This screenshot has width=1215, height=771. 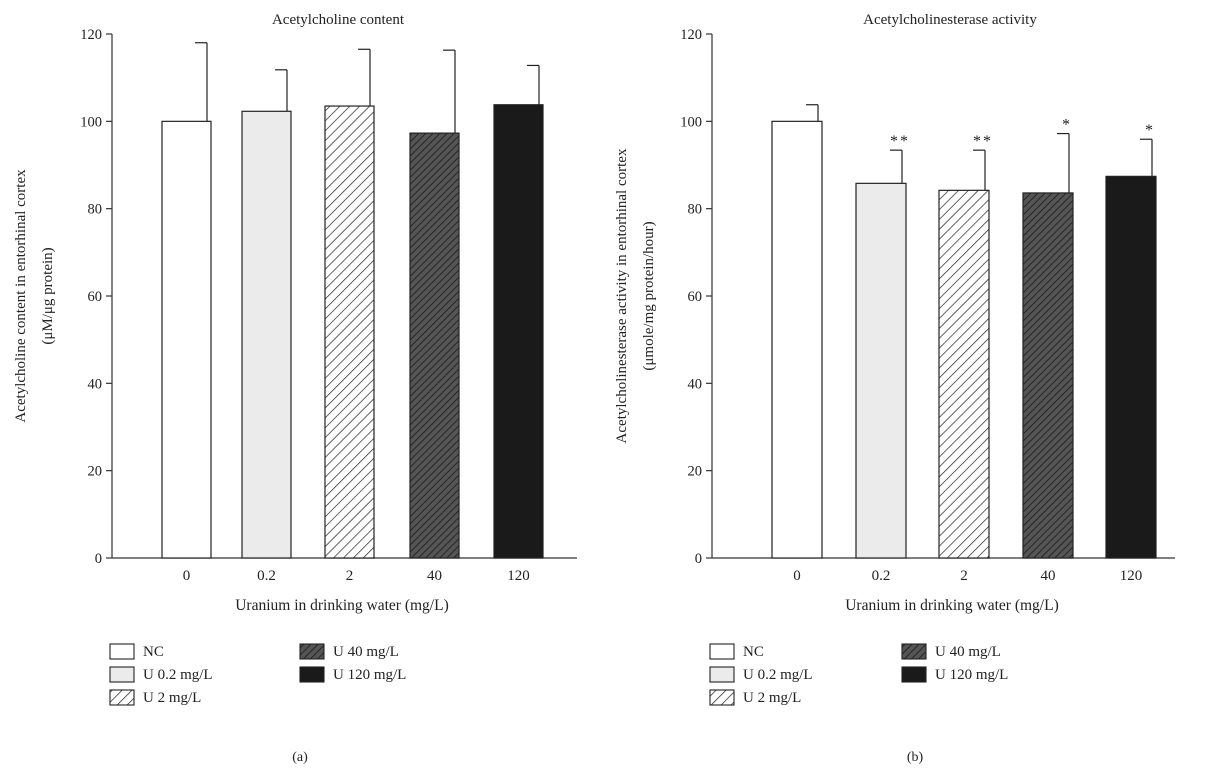 I want to click on chart-title: Acetylcholinesterase activity, so click(x=950, y=20).